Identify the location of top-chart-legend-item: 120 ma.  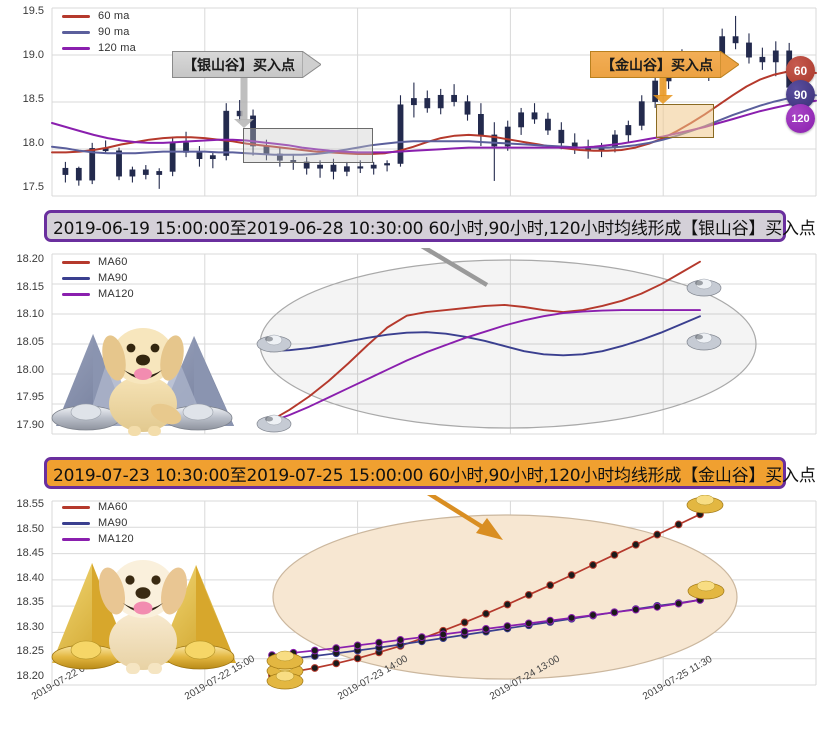
(99, 48).